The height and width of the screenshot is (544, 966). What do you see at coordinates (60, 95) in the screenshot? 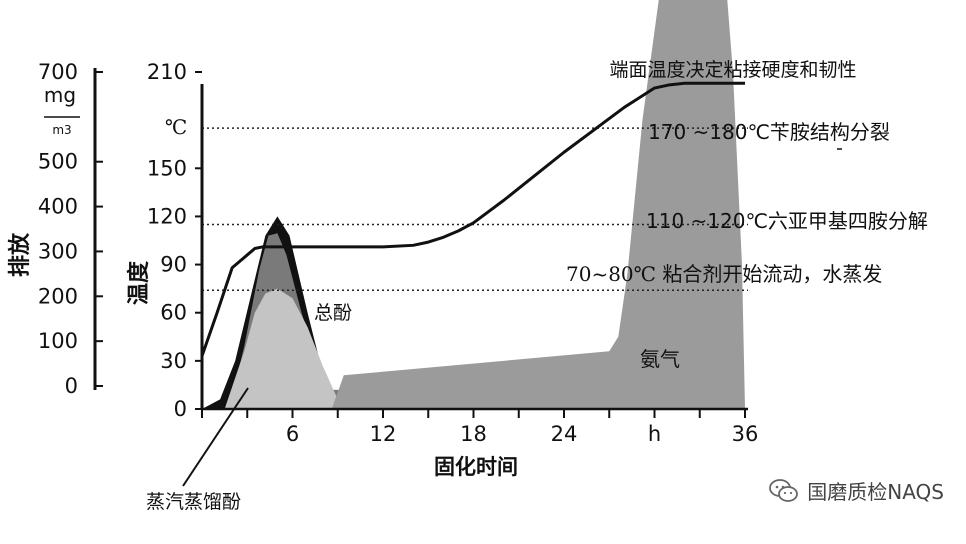
I see `emission-unit-numerator: mg` at bounding box center [60, 95].